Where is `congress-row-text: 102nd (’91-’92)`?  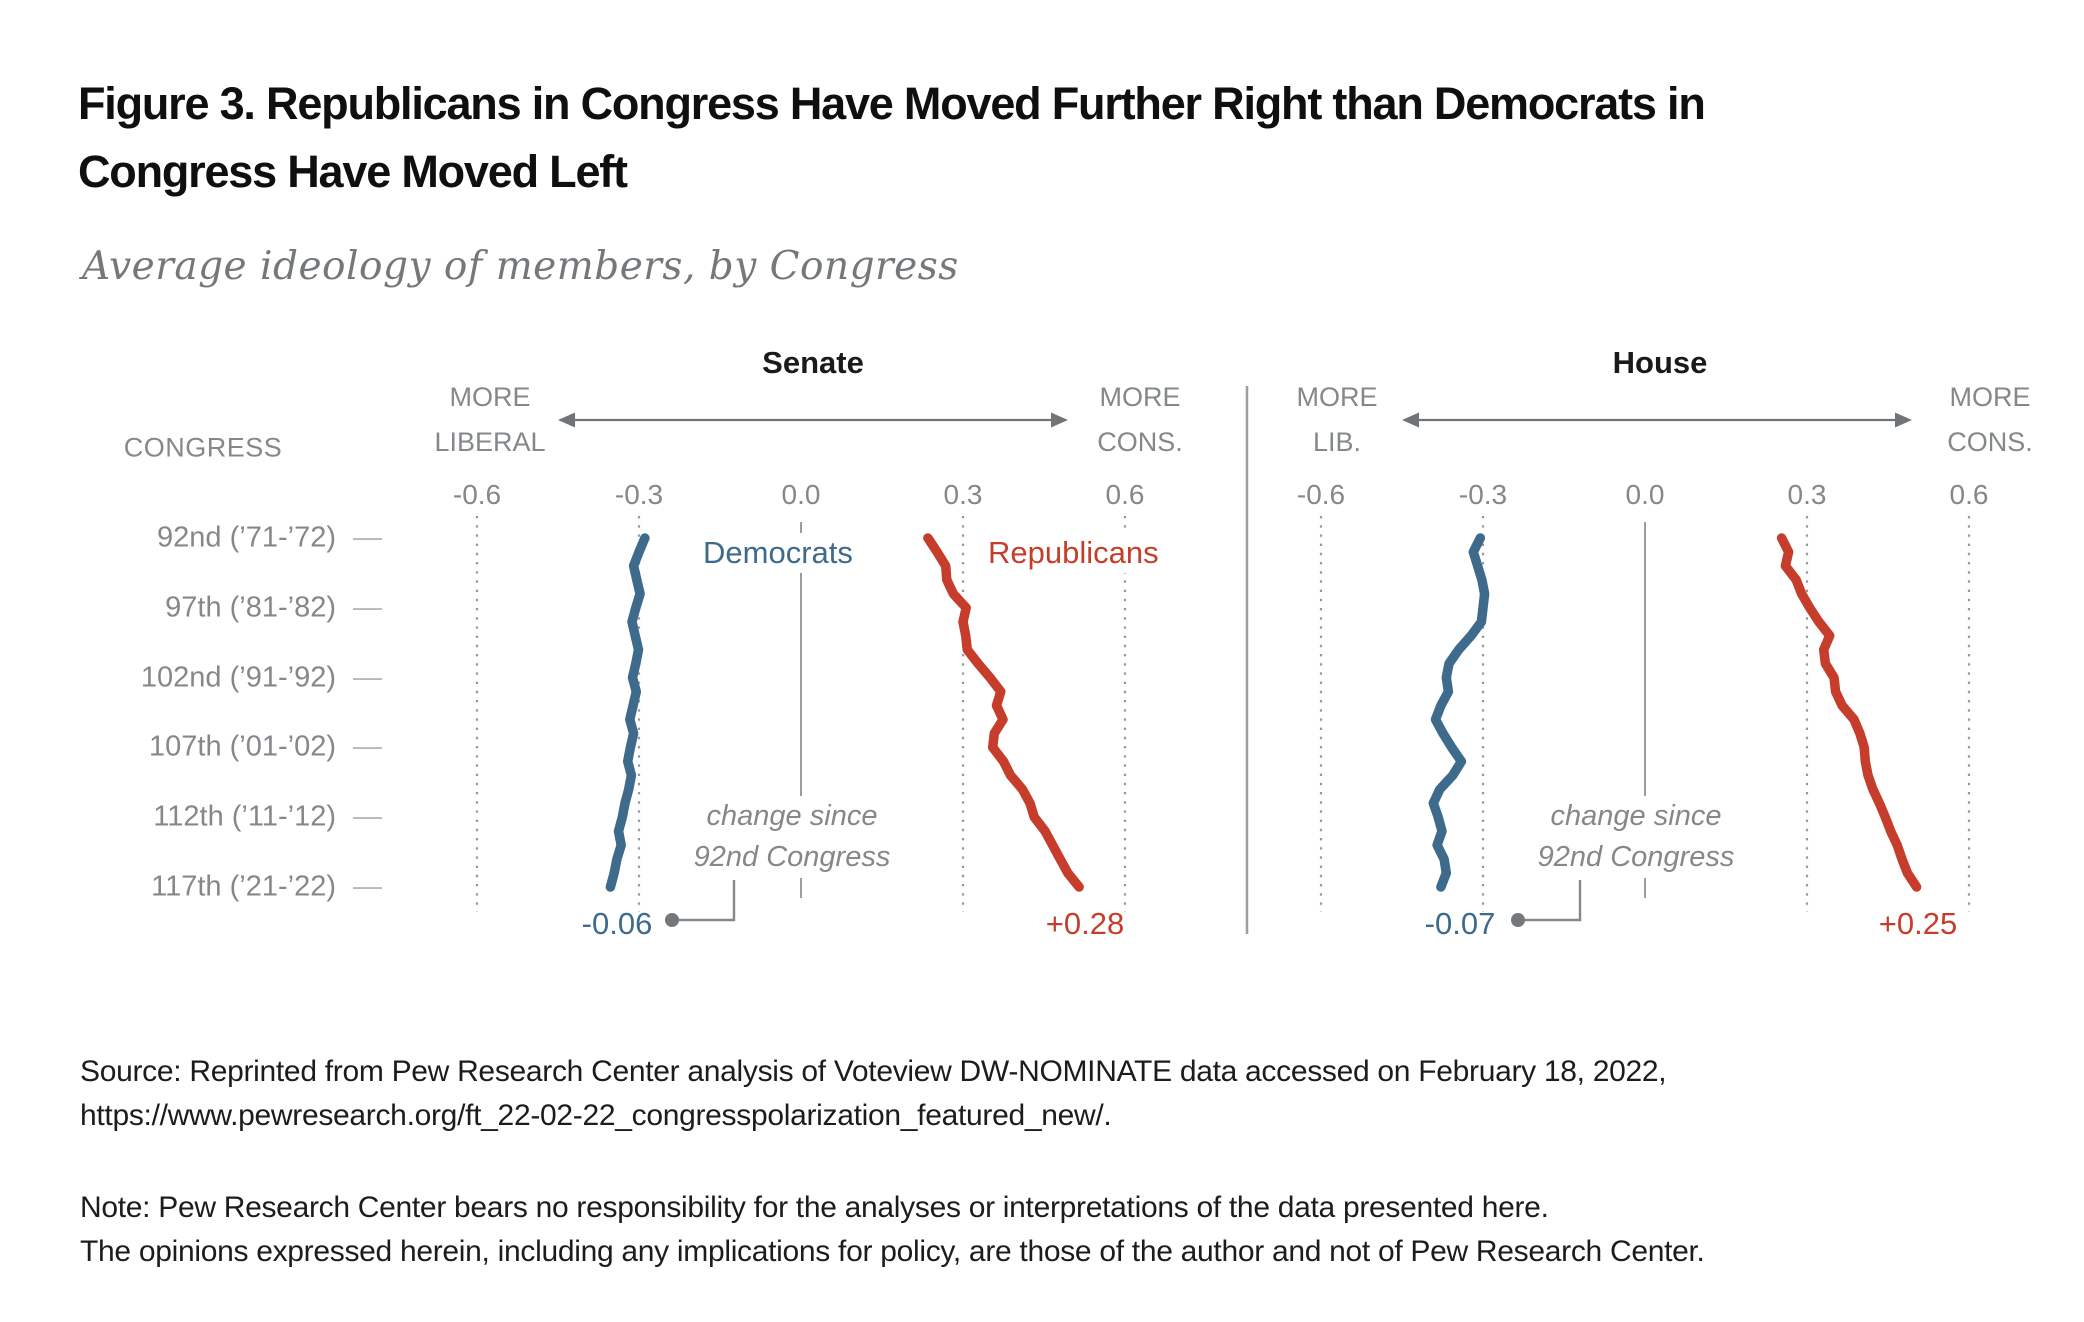
congress-row-text: 102nd (’91-’92) is located at coordinates (238, 677).